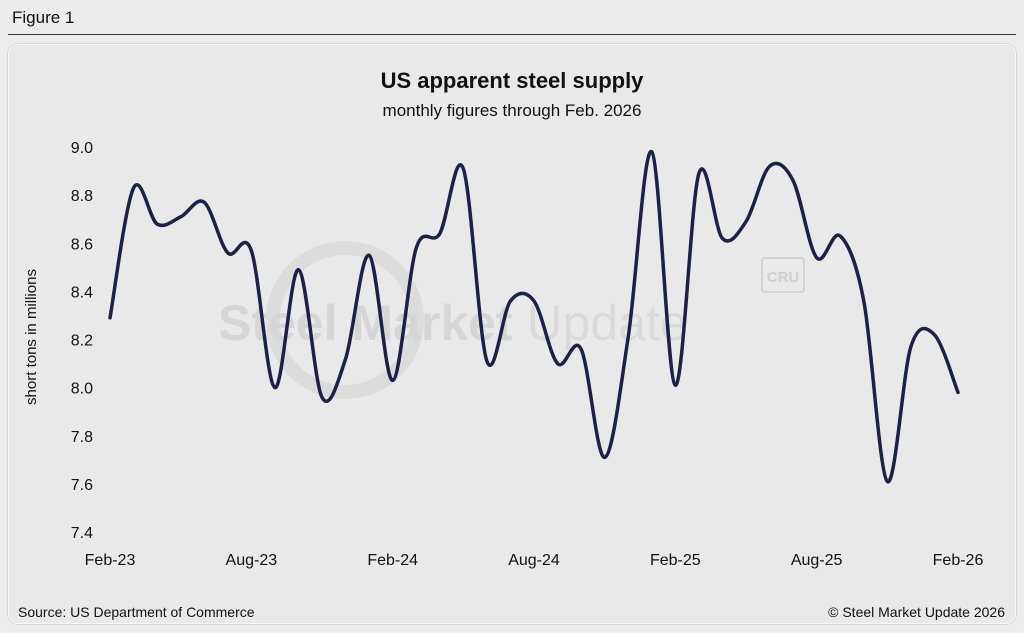 The width and height of the screenshot is (1024, 633). What do you see at coordinates (345, 320) in the screenshot?
I see `watermark-ring` at bounding box center [345, 320].